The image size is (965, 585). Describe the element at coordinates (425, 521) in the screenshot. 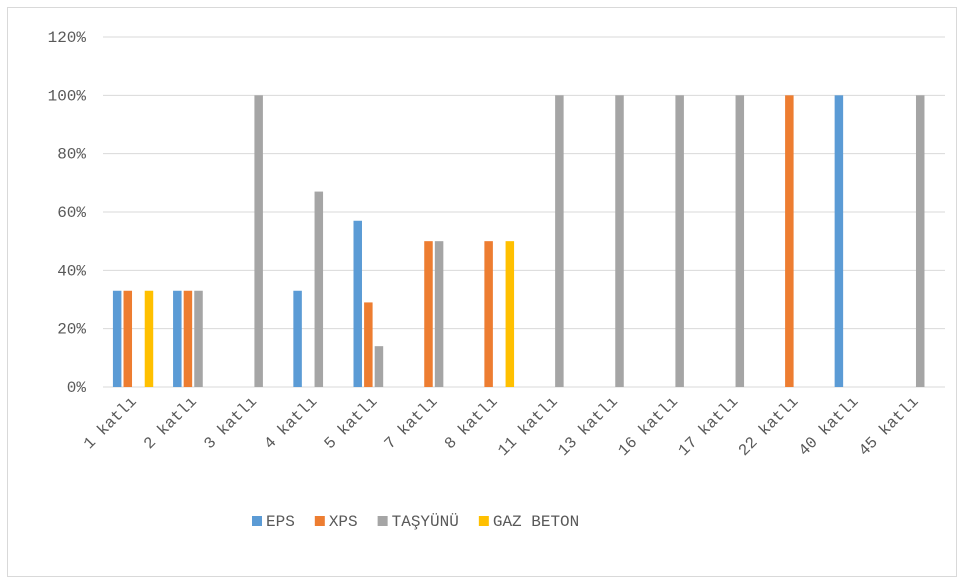

I see `legend-label: TAŞYÜNÜ` at that location.